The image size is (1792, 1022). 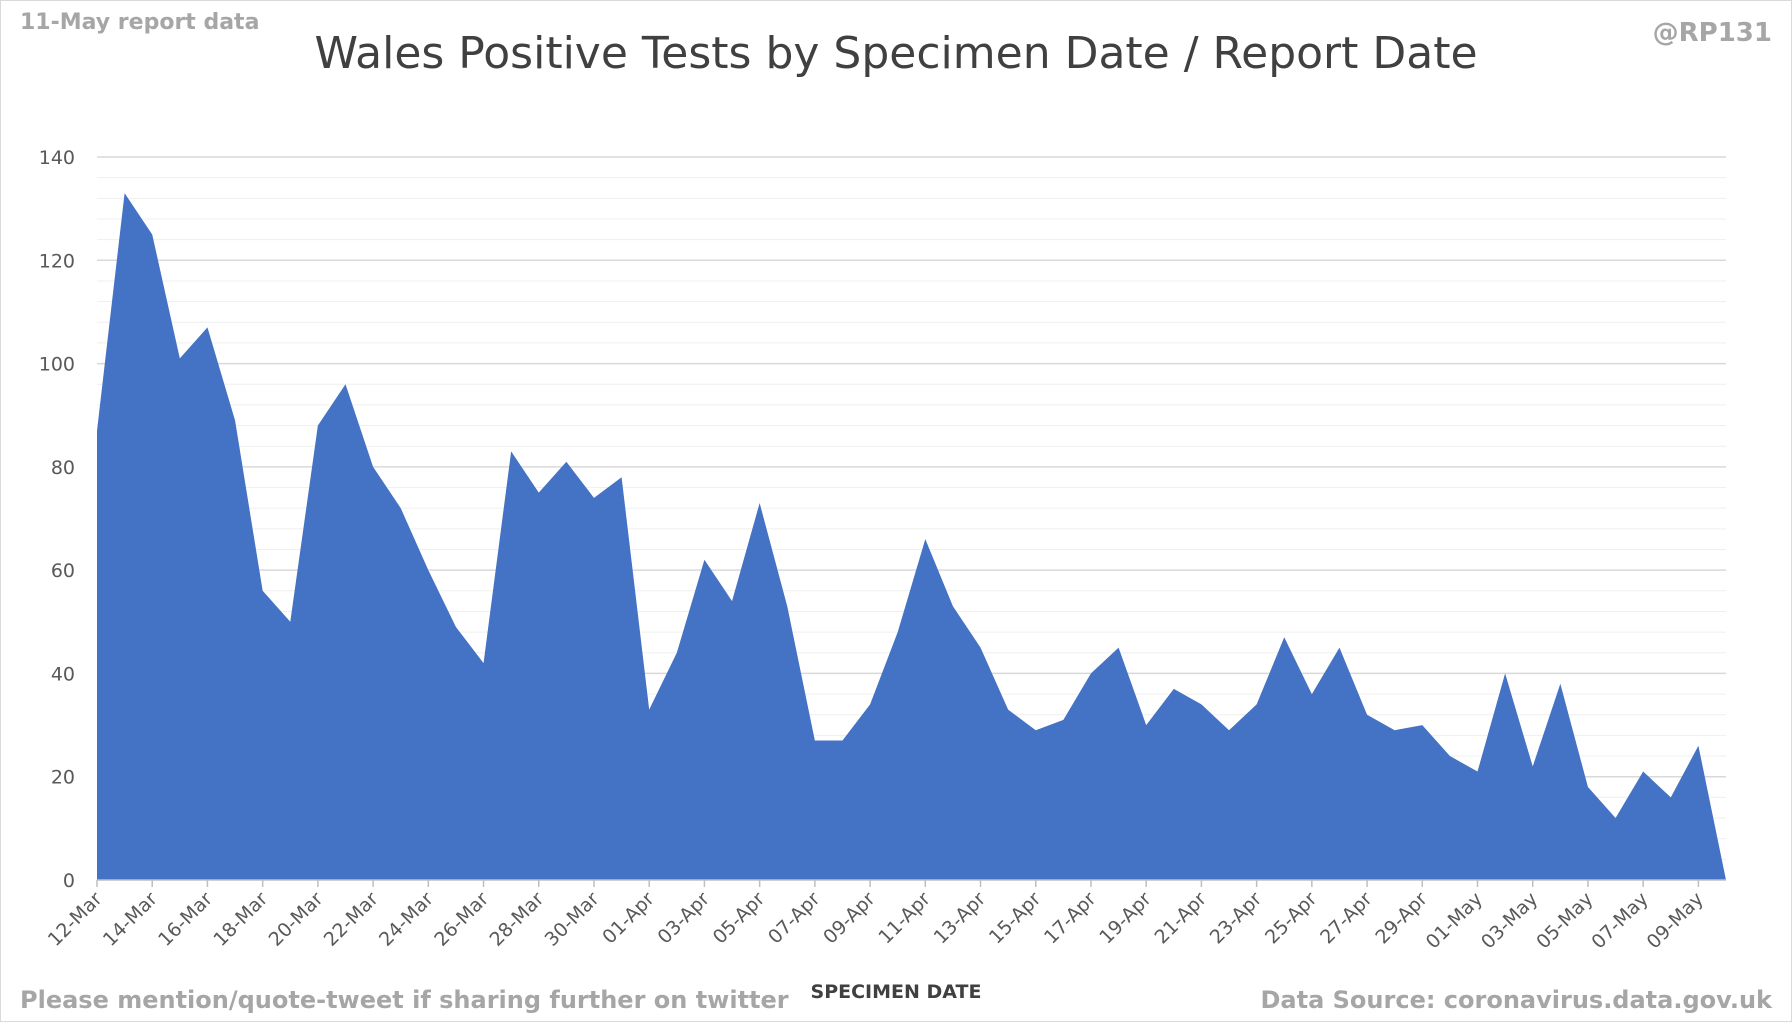 I want to click on y-tick-label: 80, so click(x=63, y=468).